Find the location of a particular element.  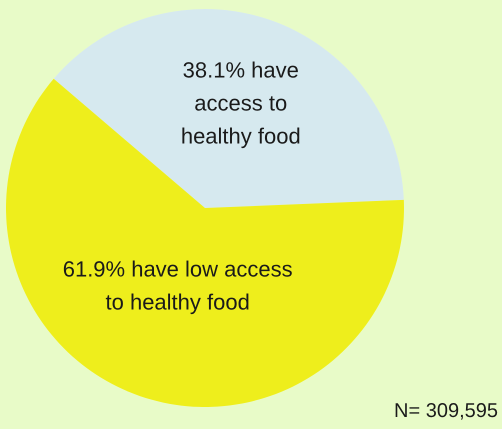

slice-label: 38.1% have access to healthy food is located at coordinates (240, 102).